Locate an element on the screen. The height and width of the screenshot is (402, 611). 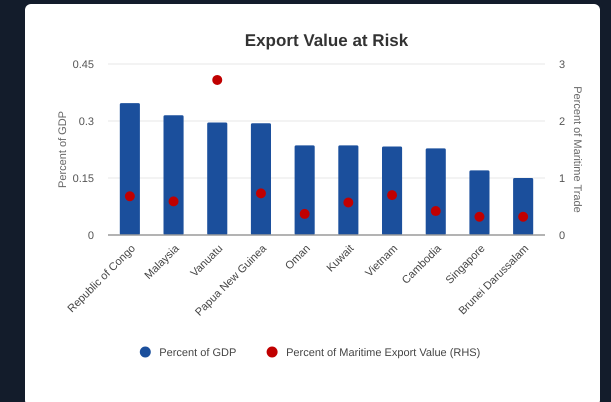
y2-tick-label: 3 is located at coordinates (562, 65).